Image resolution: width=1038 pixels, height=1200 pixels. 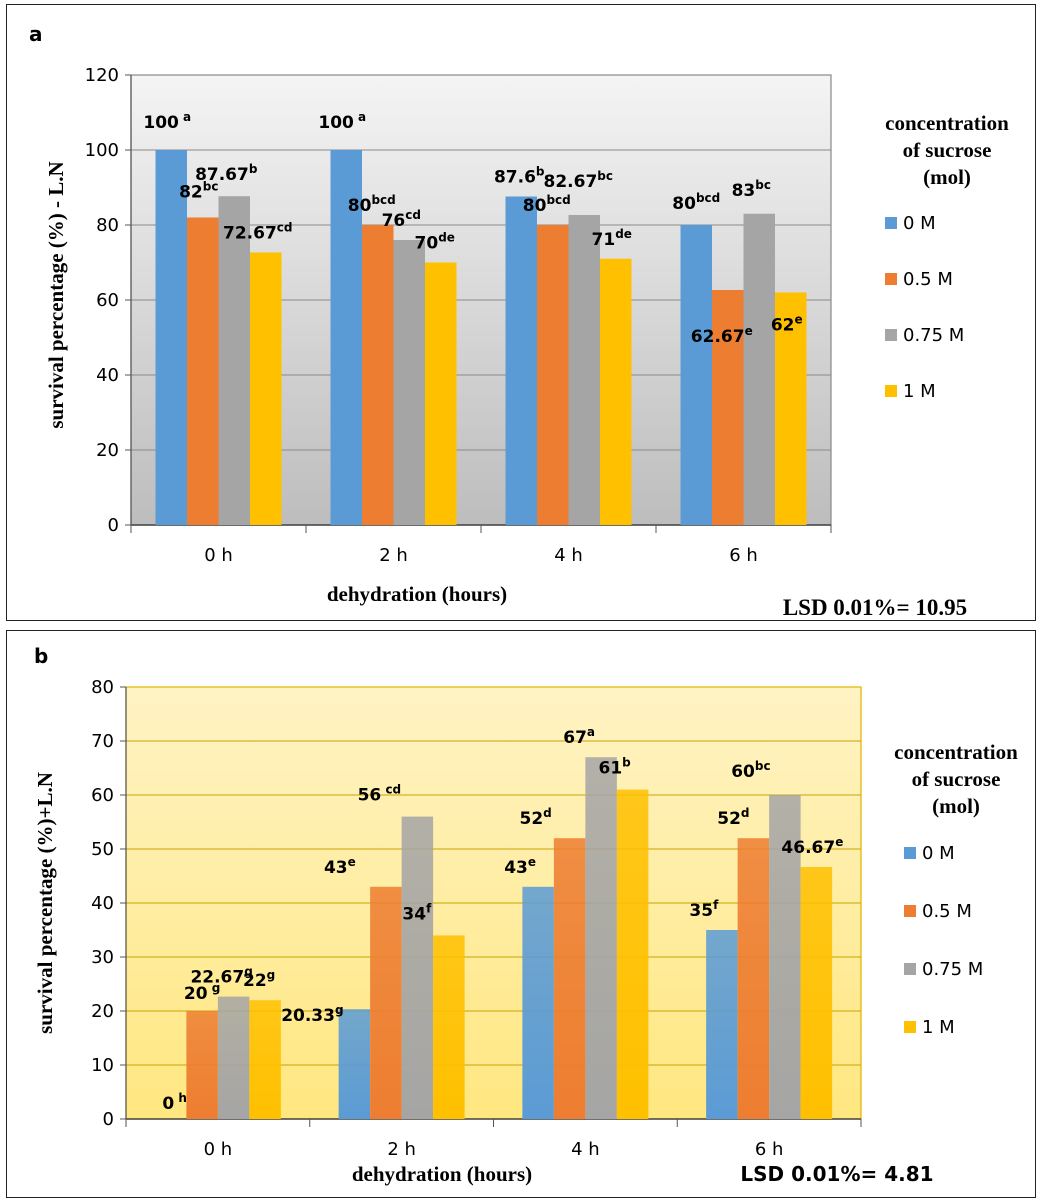 I want to click on bar-0m-2h, so click(x=346, y=337).